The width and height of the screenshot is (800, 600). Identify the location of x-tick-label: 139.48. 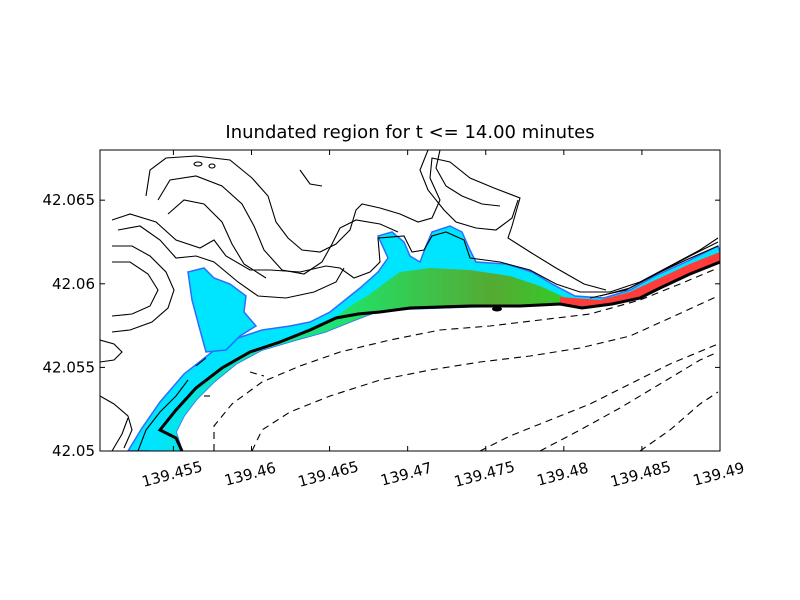
(562, 474).